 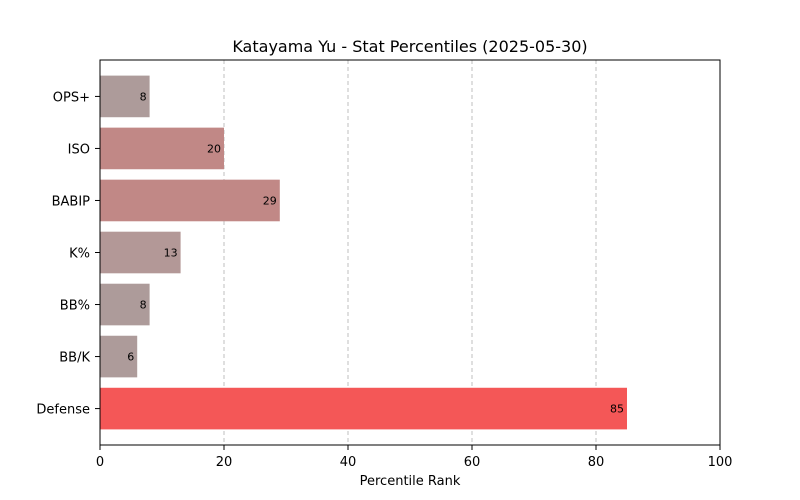 I want to click on y-tick-label: K%, so click(x=79, y=254).